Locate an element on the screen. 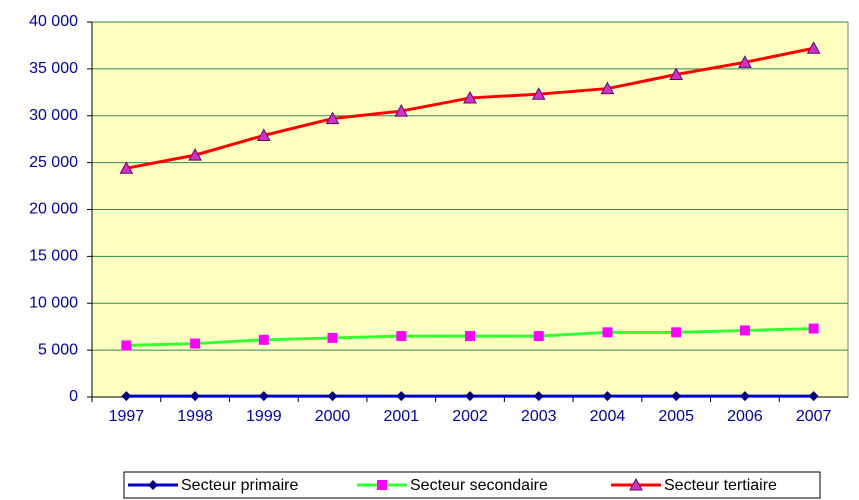 This screenshot has height=500, width=859. x-tick-label: 2004 is located at coordinates (608, 416).